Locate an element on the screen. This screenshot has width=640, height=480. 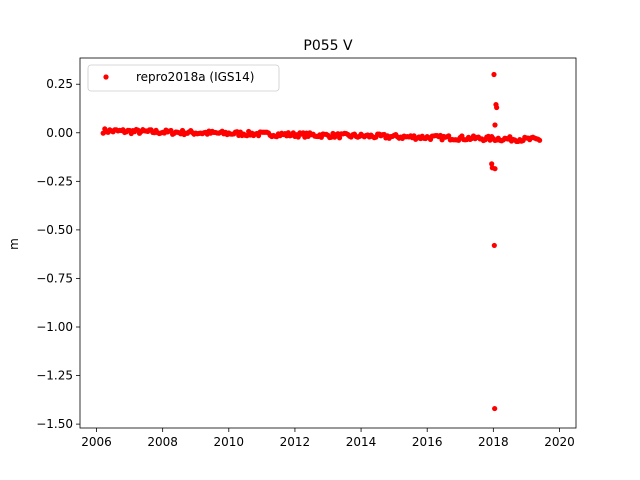
y-tick-label: −1.50 is located at coordinates (54, 424).